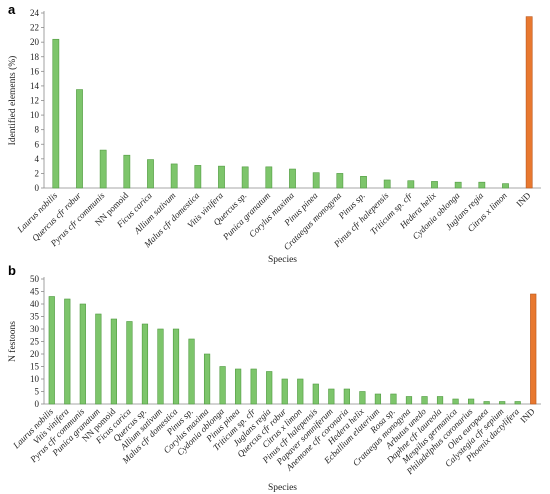 This screenshot has width=550, height=494. Describe the element at coordinates (35, 13) in the screenshot. I see `y-tick-label: 24` at that location.